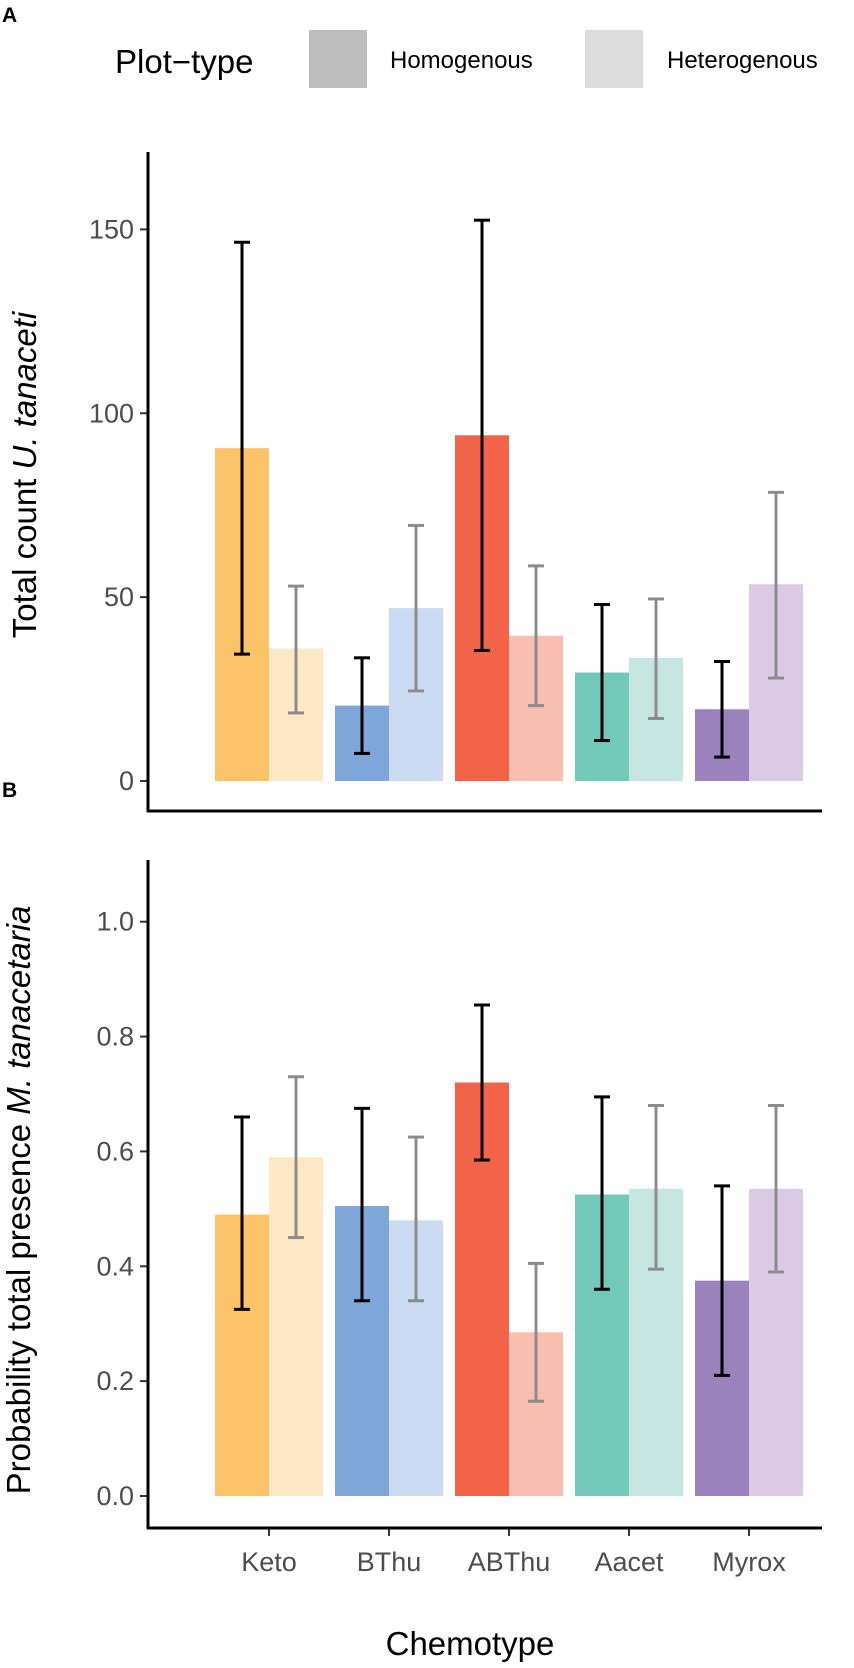 This screenshot has height=1668, width=854. I want to click on y-tick-label: 50, so click(119, 597).